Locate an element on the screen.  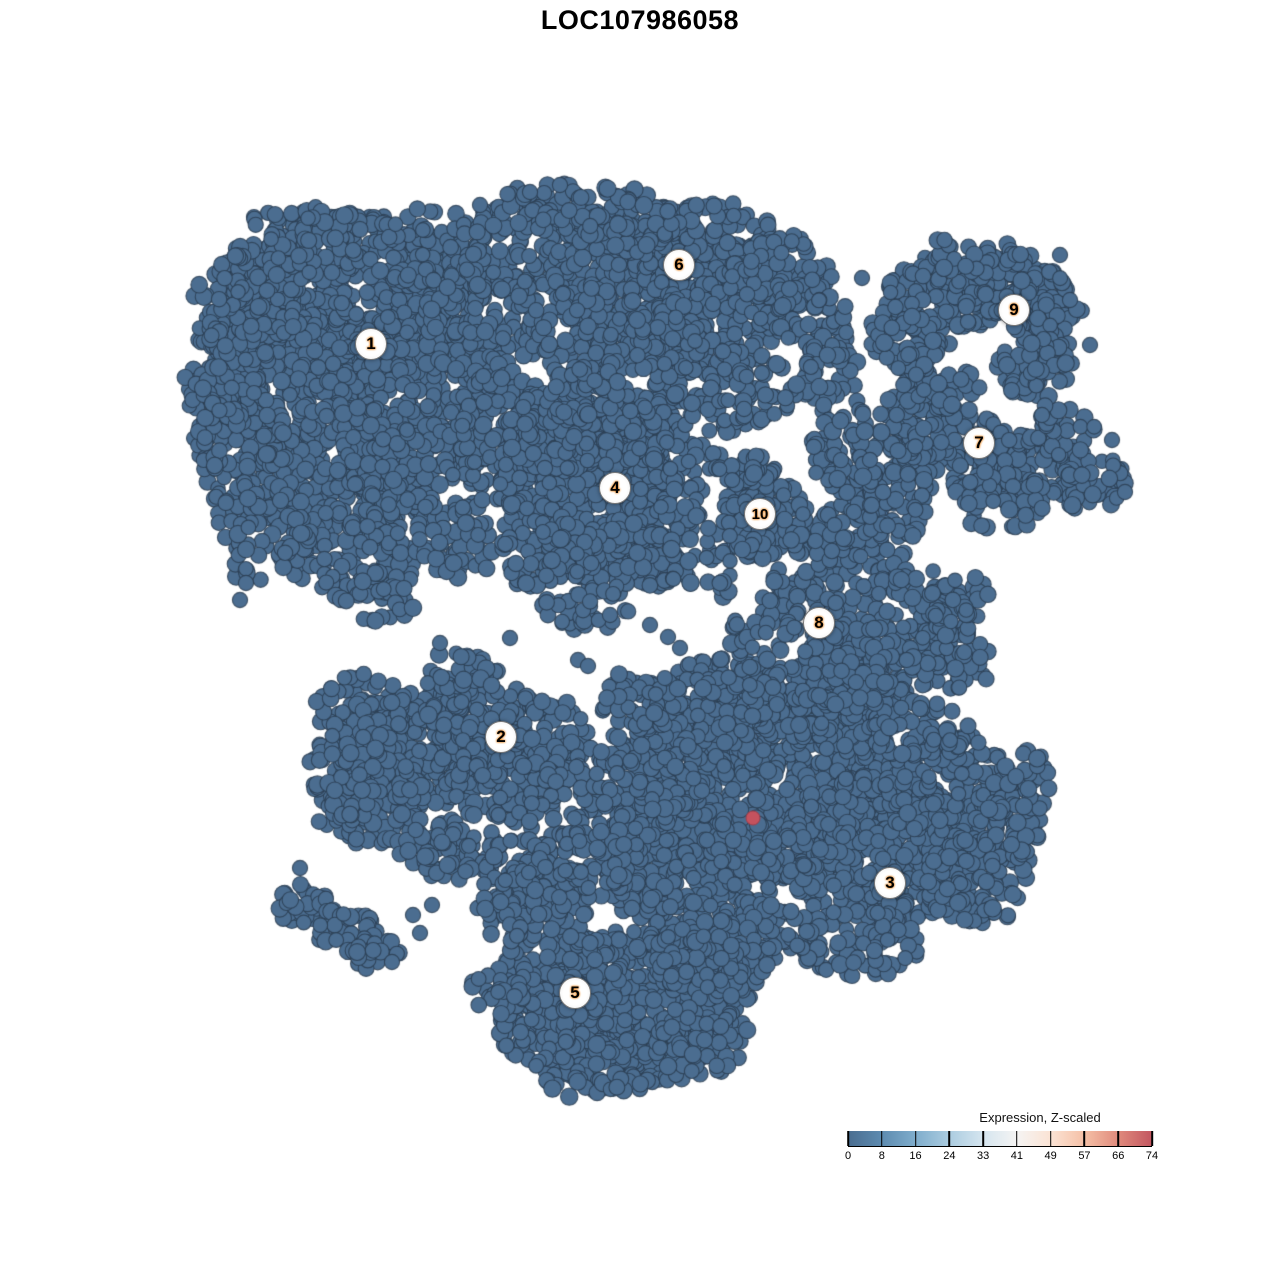
legend-tick-label: 41 is located at coordinates (1016, 1156).